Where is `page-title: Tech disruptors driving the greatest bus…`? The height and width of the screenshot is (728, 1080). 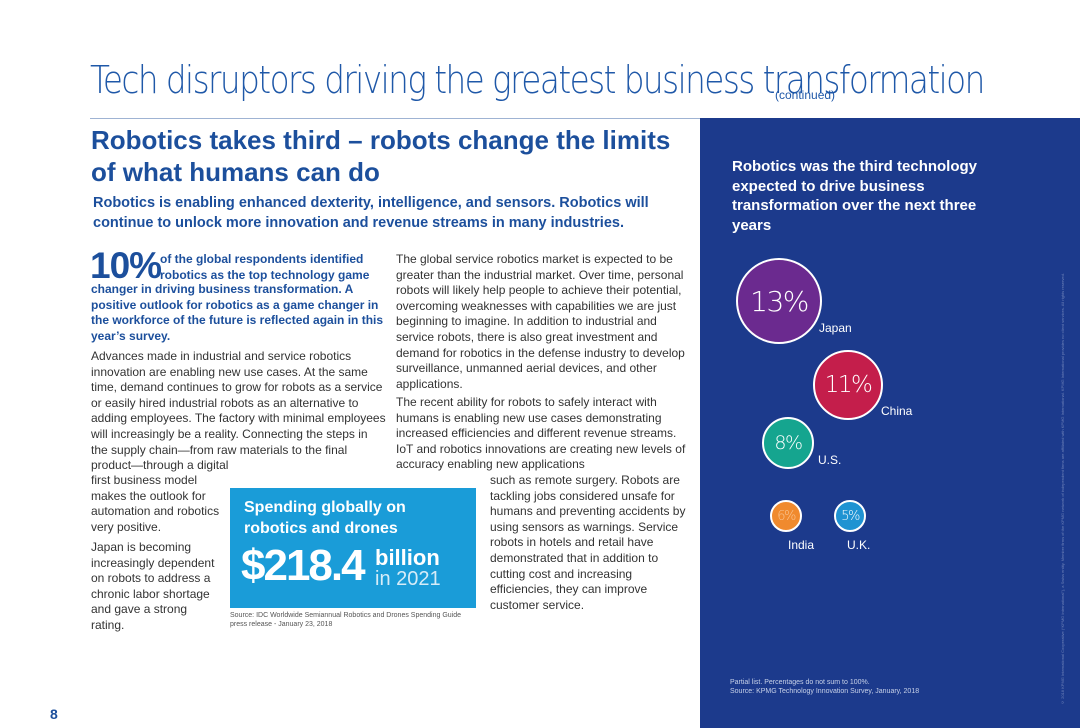 page-title: Tech disruptors driving the greatest bus… is located at coordinates (537, 80).